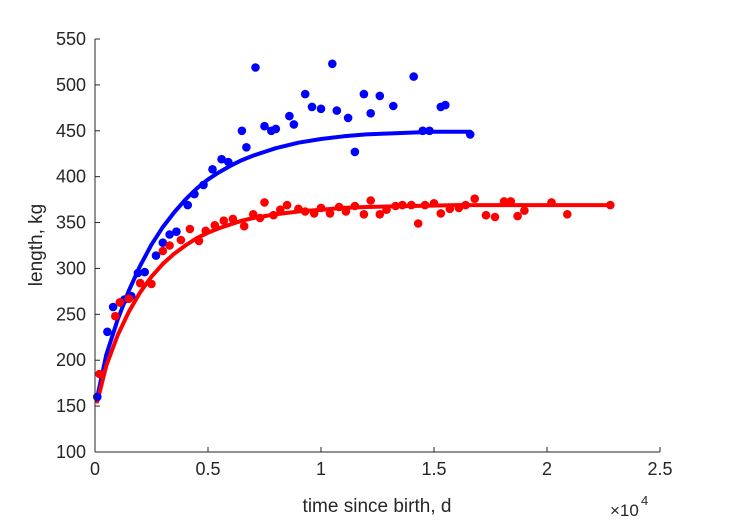 The height and width of the screenshot is (521, 729). What do you see at coordinates (644, 500) in the screenshot?
I see `x-multiplier-exponent: 4` at bounding box center [644, 500].